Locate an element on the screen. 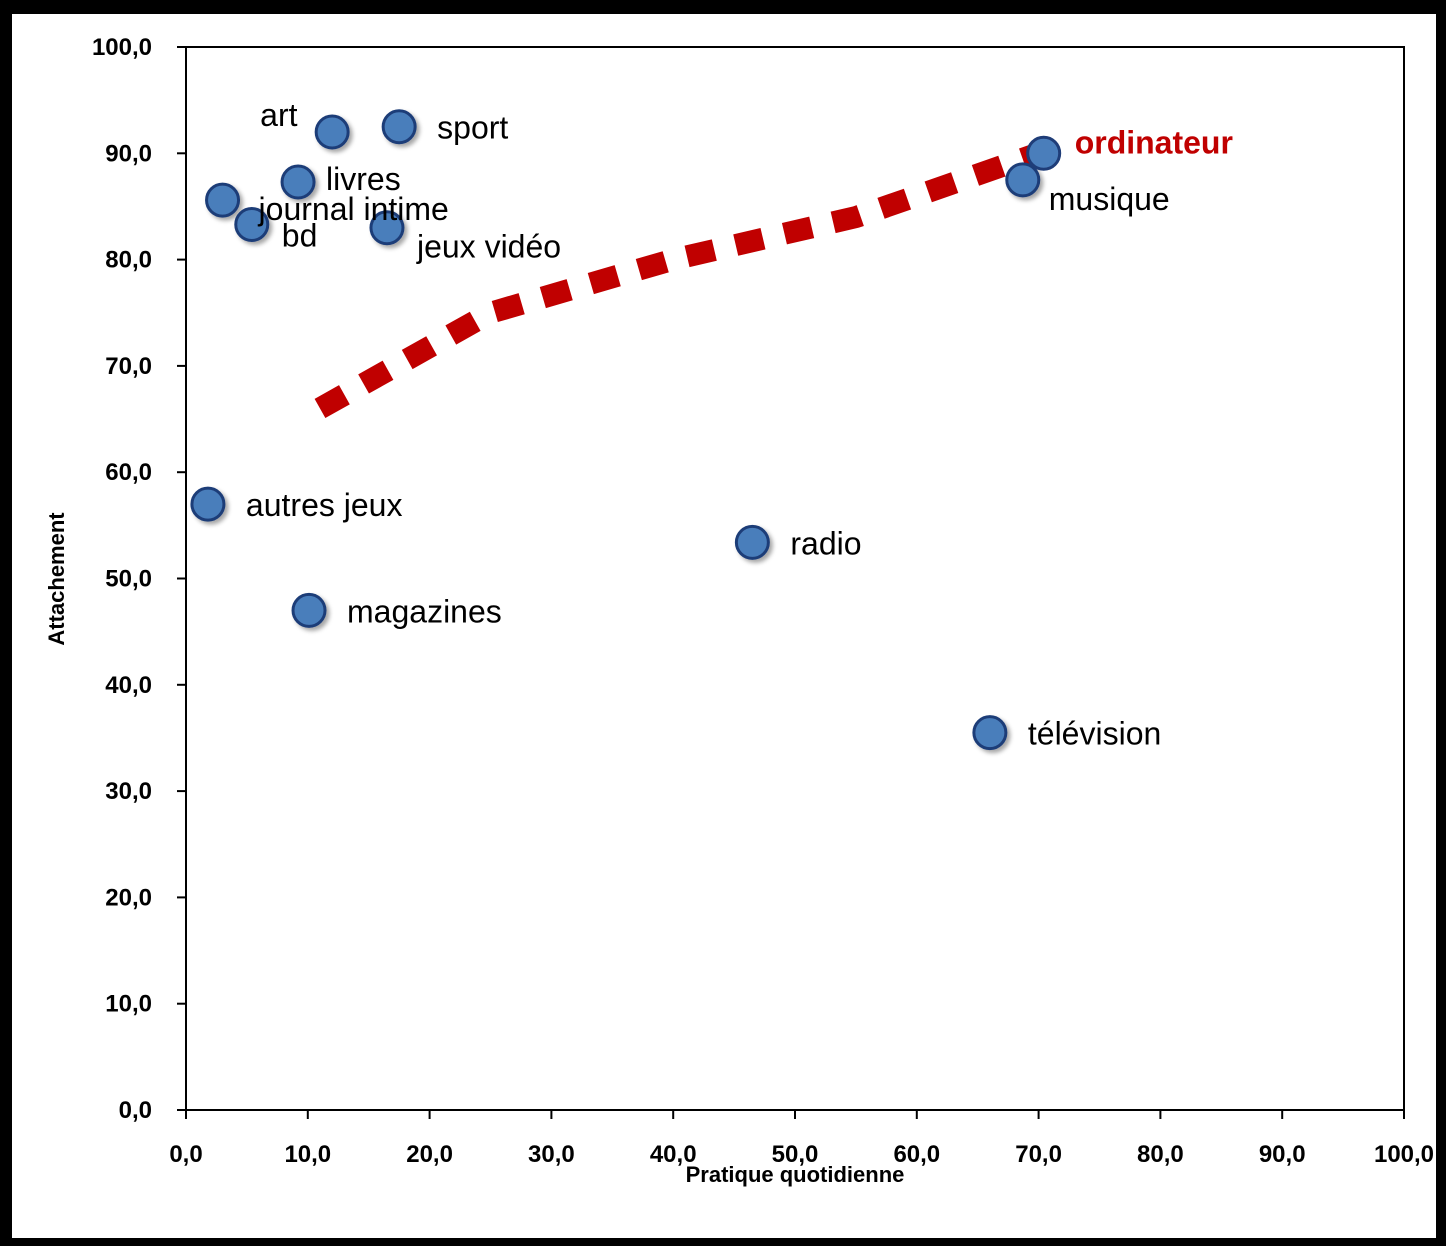  label-magazines: magazines is located at coordinates (424, 611).